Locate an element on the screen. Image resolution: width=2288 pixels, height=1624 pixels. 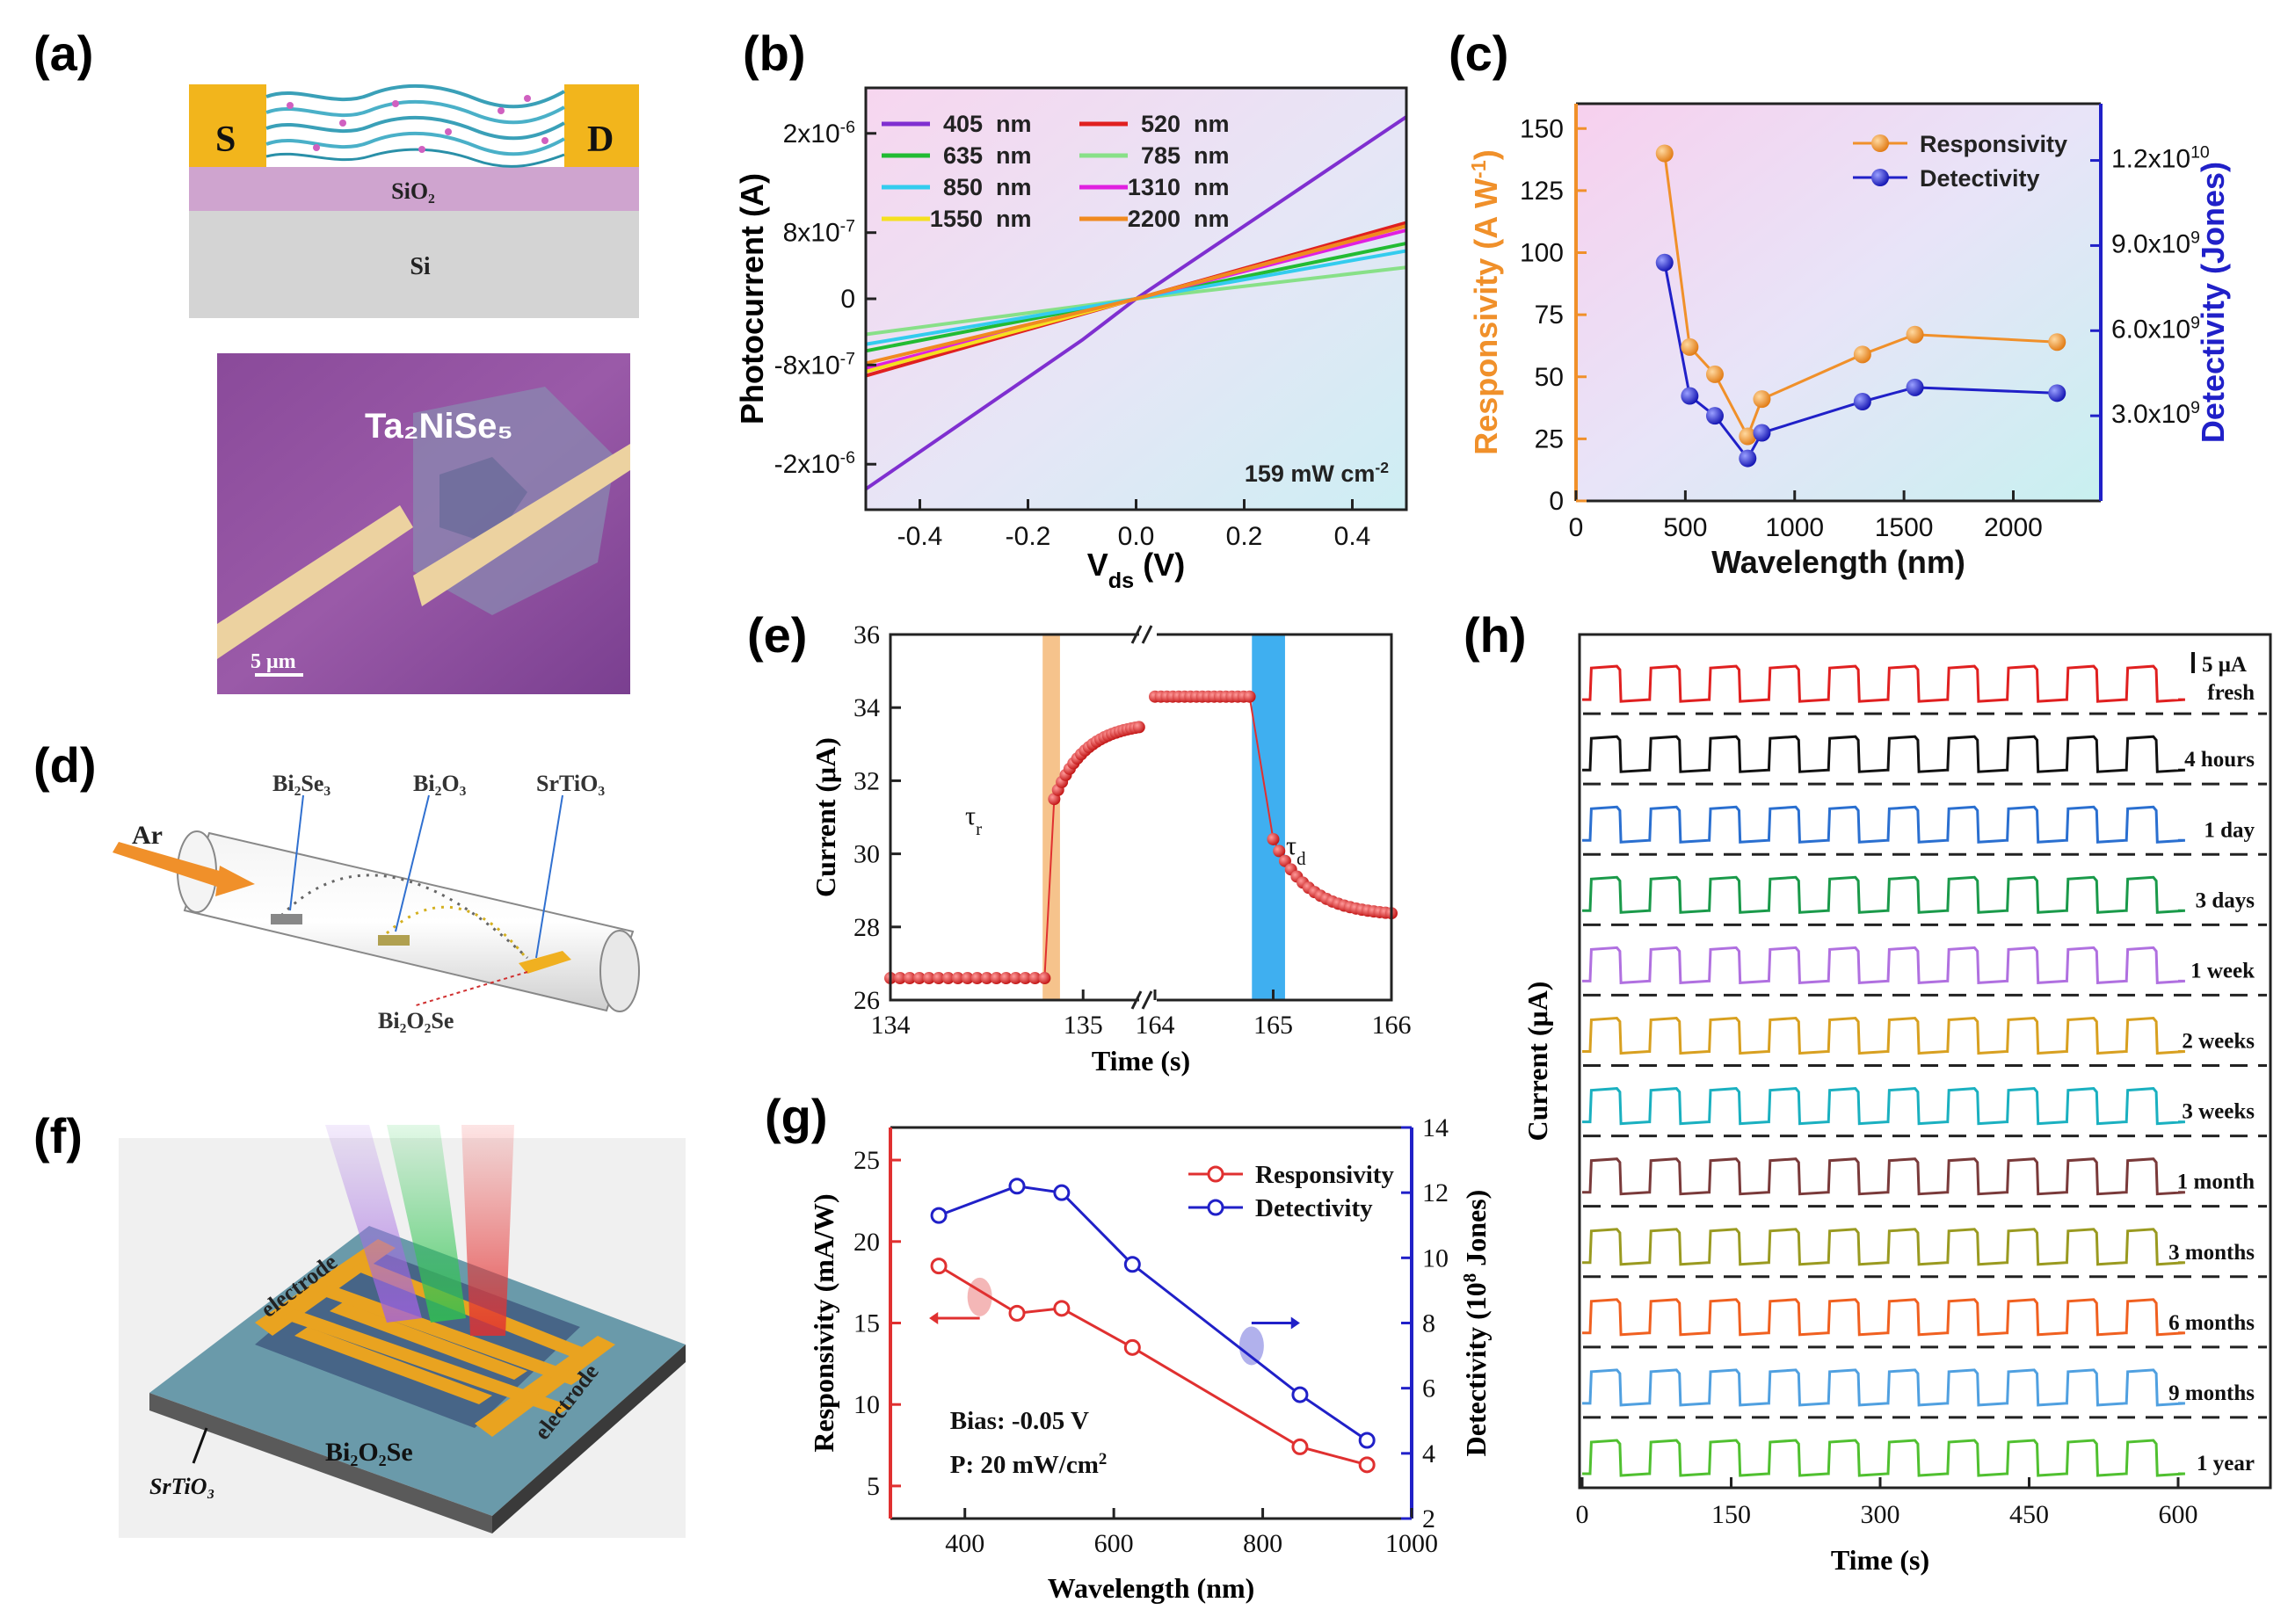
legend-label-b: 850 is located at coordinates (963, 187).